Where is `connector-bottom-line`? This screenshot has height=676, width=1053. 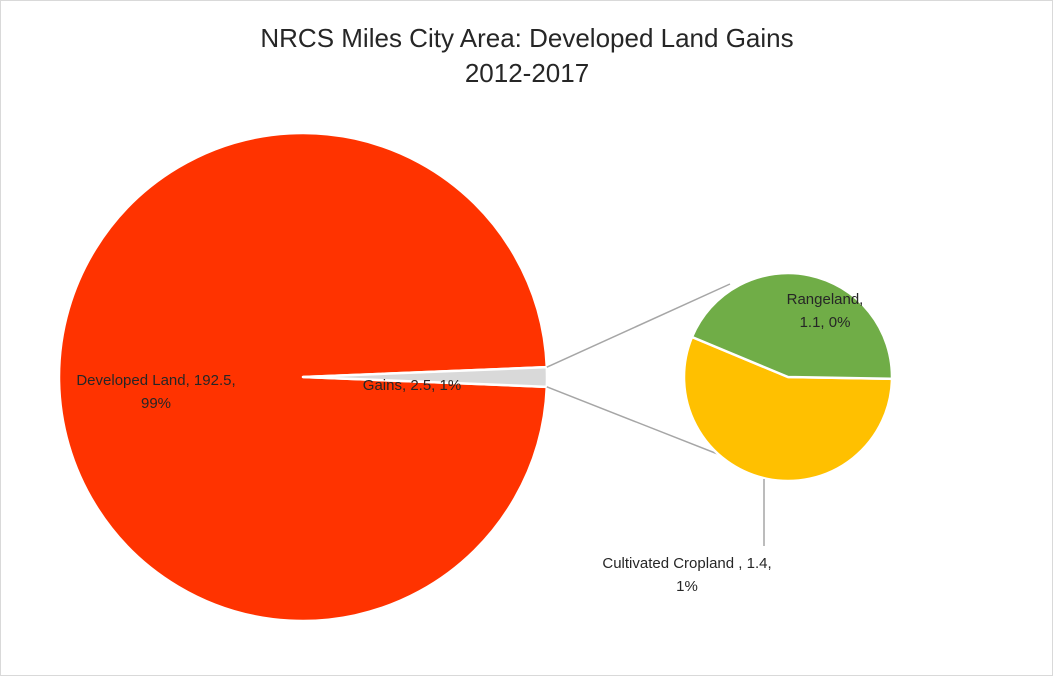 connector-bottom-line is located at coordinates (642, 424).